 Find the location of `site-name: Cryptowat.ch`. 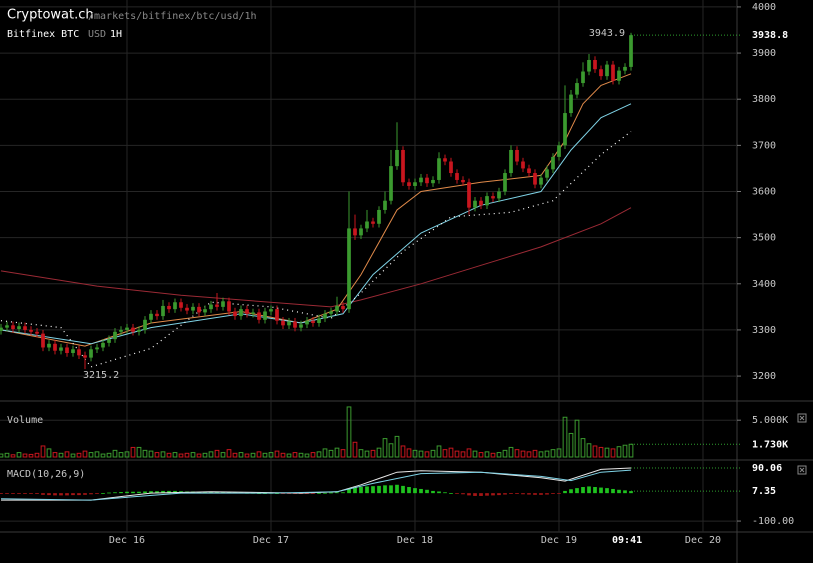

site-name: Cryptowat.ch is located at coordinates (50, 15).